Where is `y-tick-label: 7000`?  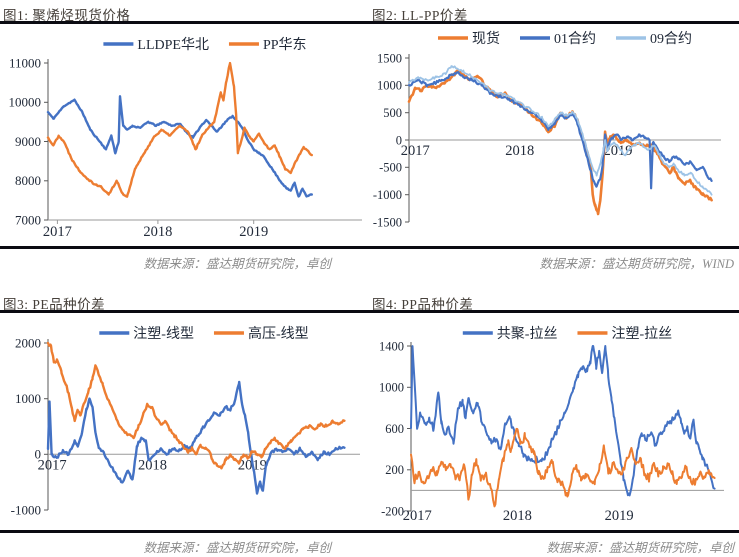
y-tick-label: 7000 is located at coordinates (28, 219).